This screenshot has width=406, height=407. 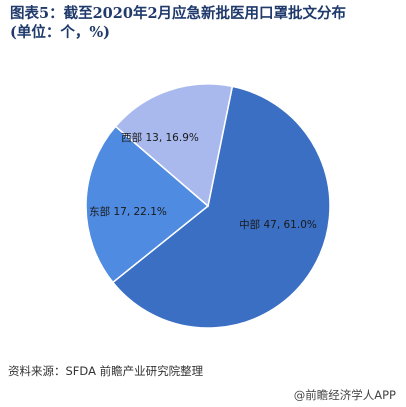 I want to click on brand-text: @前瞻经济学人APP, so click(x=344, y=395).